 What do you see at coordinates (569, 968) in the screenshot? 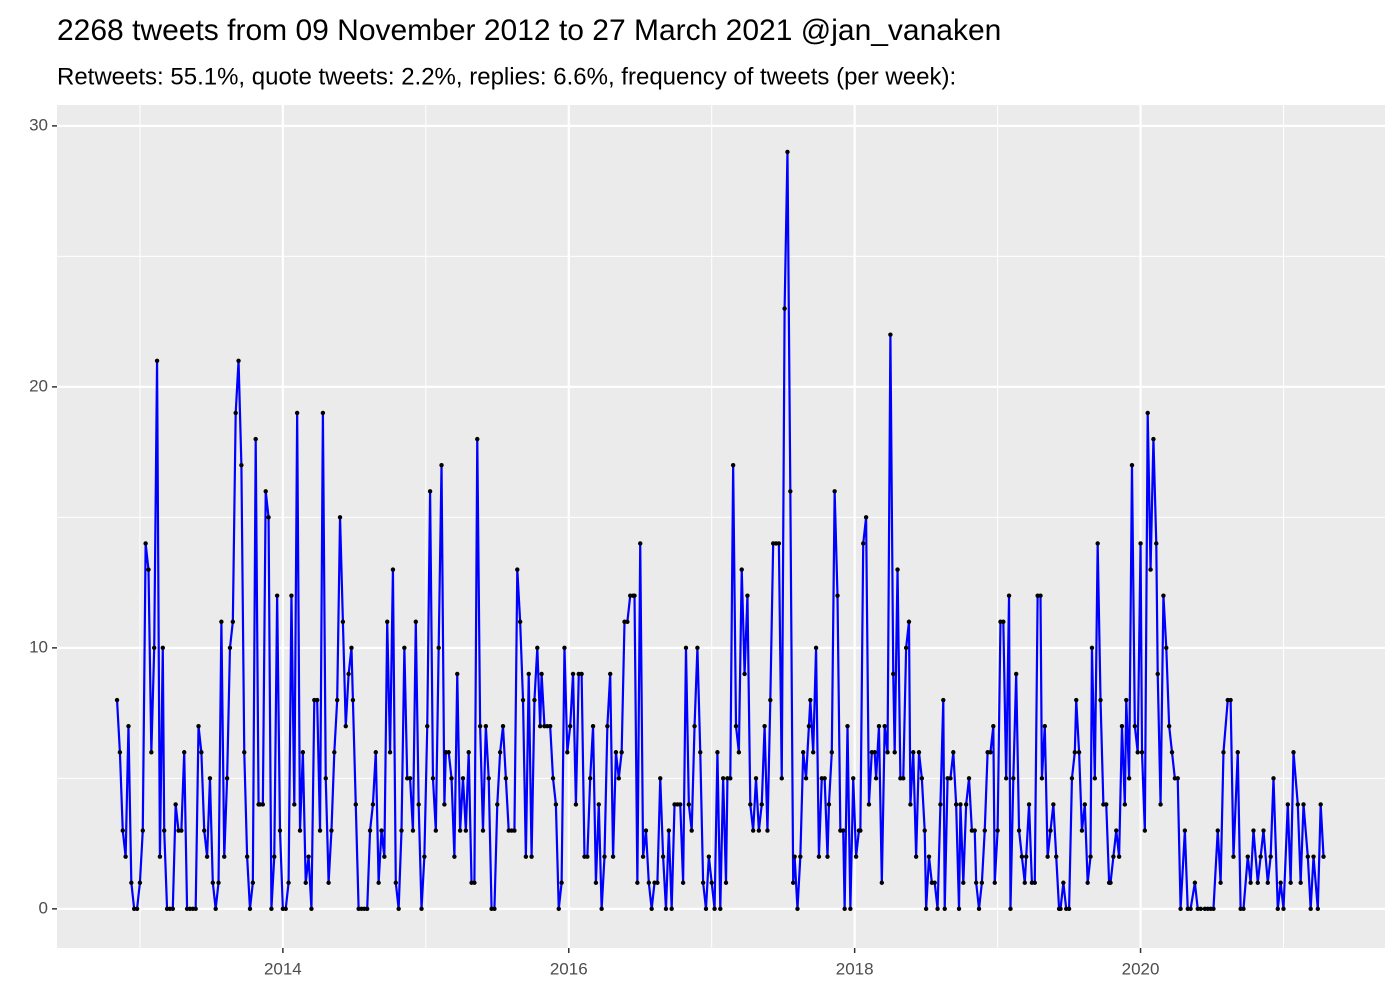
I see `x-tick-label: 2016` at bounding box center [569, 968].